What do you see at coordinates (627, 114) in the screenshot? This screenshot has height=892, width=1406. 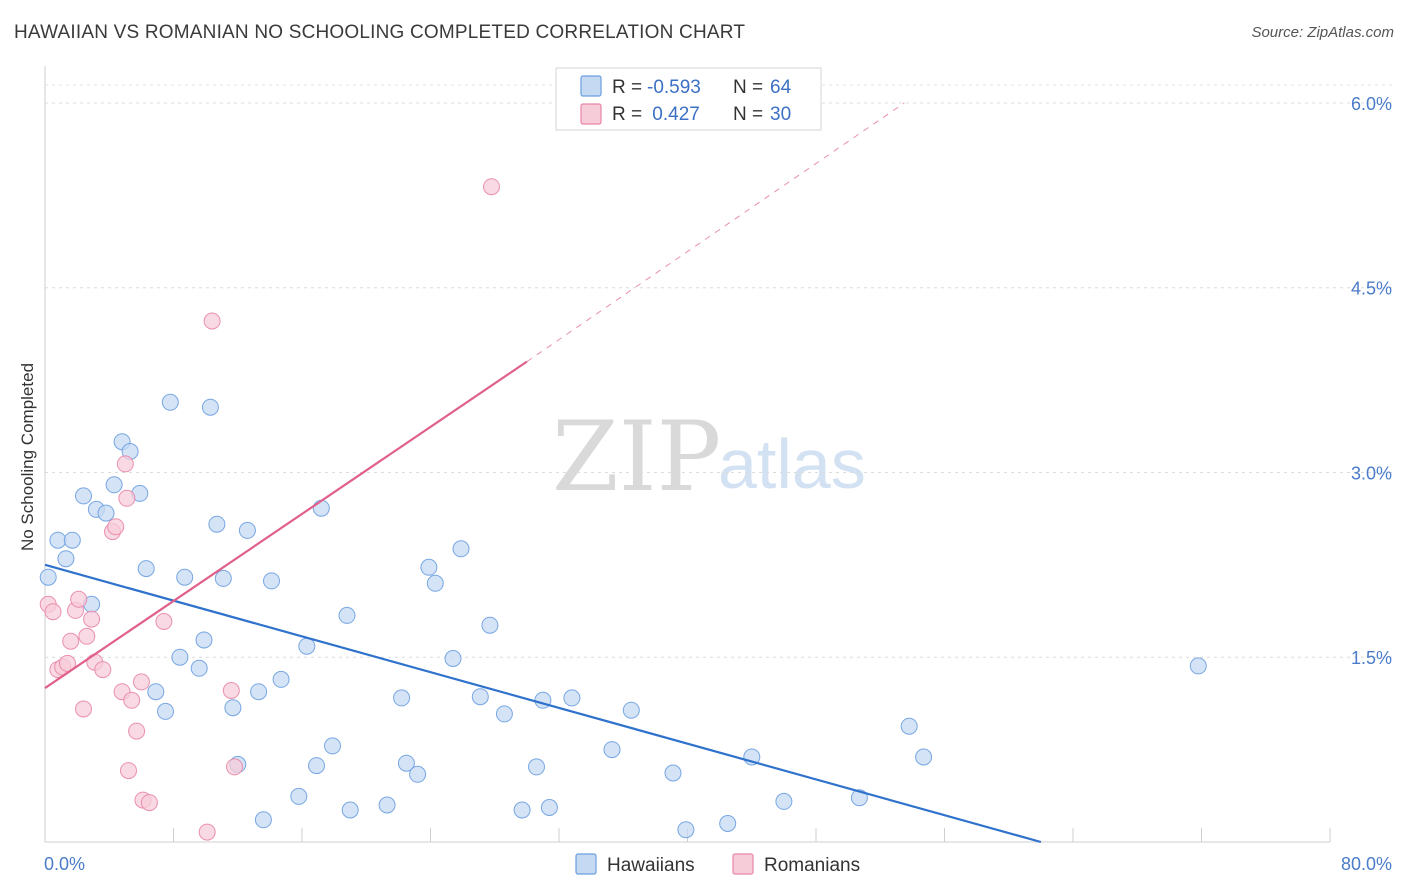 I see `legend-r-label-romanians: R =` at bounding box center [627, 114].